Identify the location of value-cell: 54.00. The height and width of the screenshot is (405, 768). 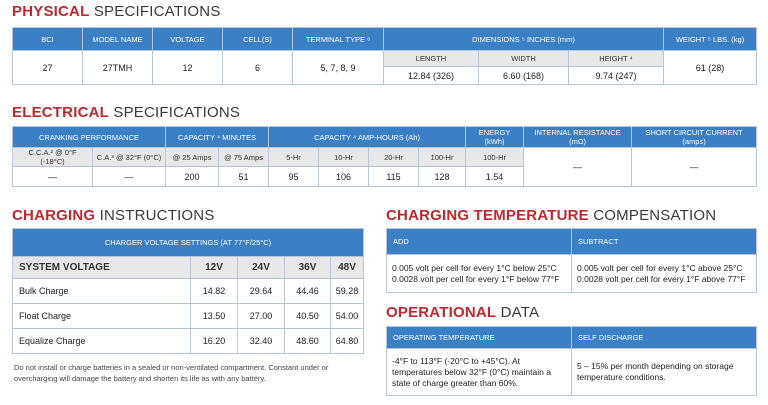
(347, 316).